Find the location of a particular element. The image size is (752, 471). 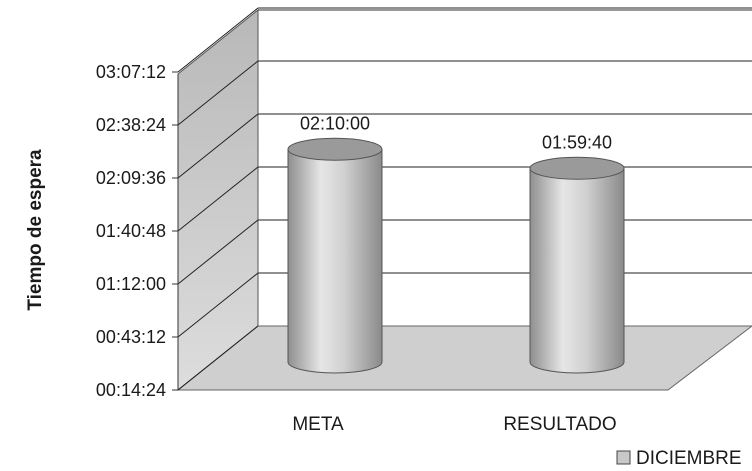

y-axis-title: Tiempo de espera is located at coordinates (35, 230).